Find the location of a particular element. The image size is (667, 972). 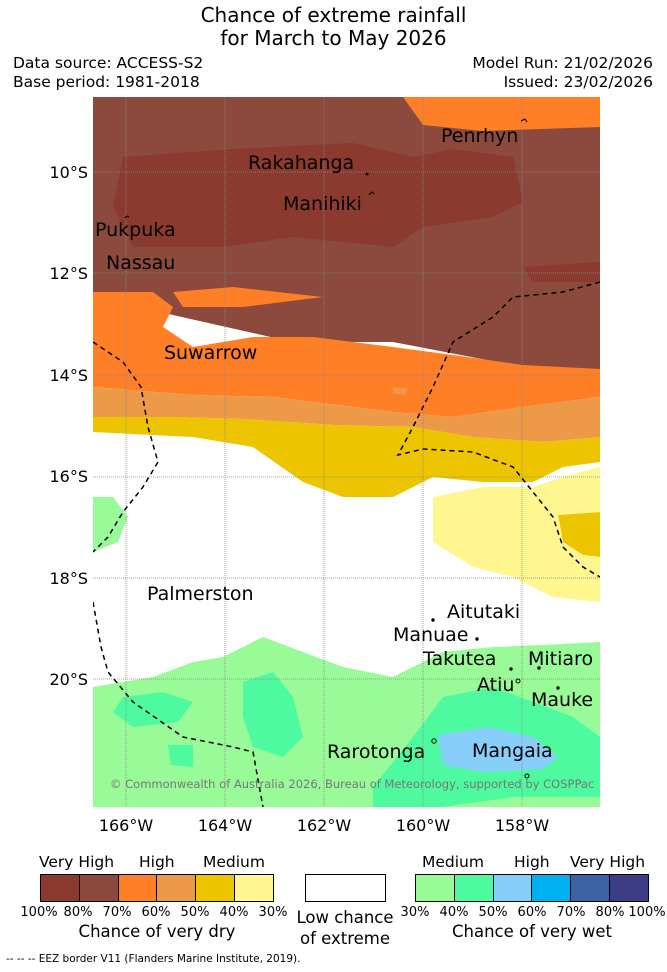

place-label-atiu: Atiu is located at coordinates (496, 685).